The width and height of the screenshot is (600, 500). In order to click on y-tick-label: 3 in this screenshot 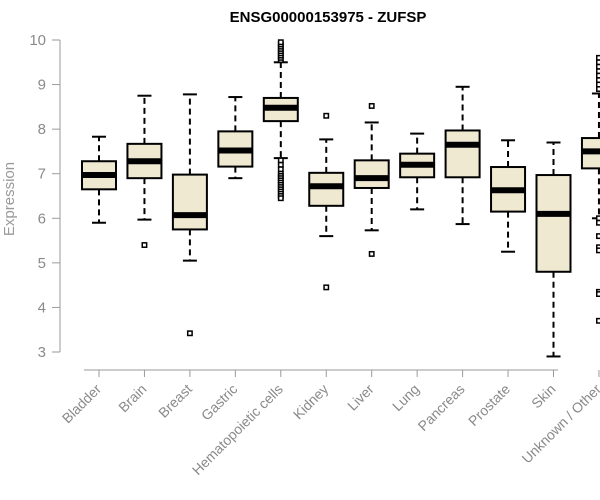, I will do `click(42, 352)`.